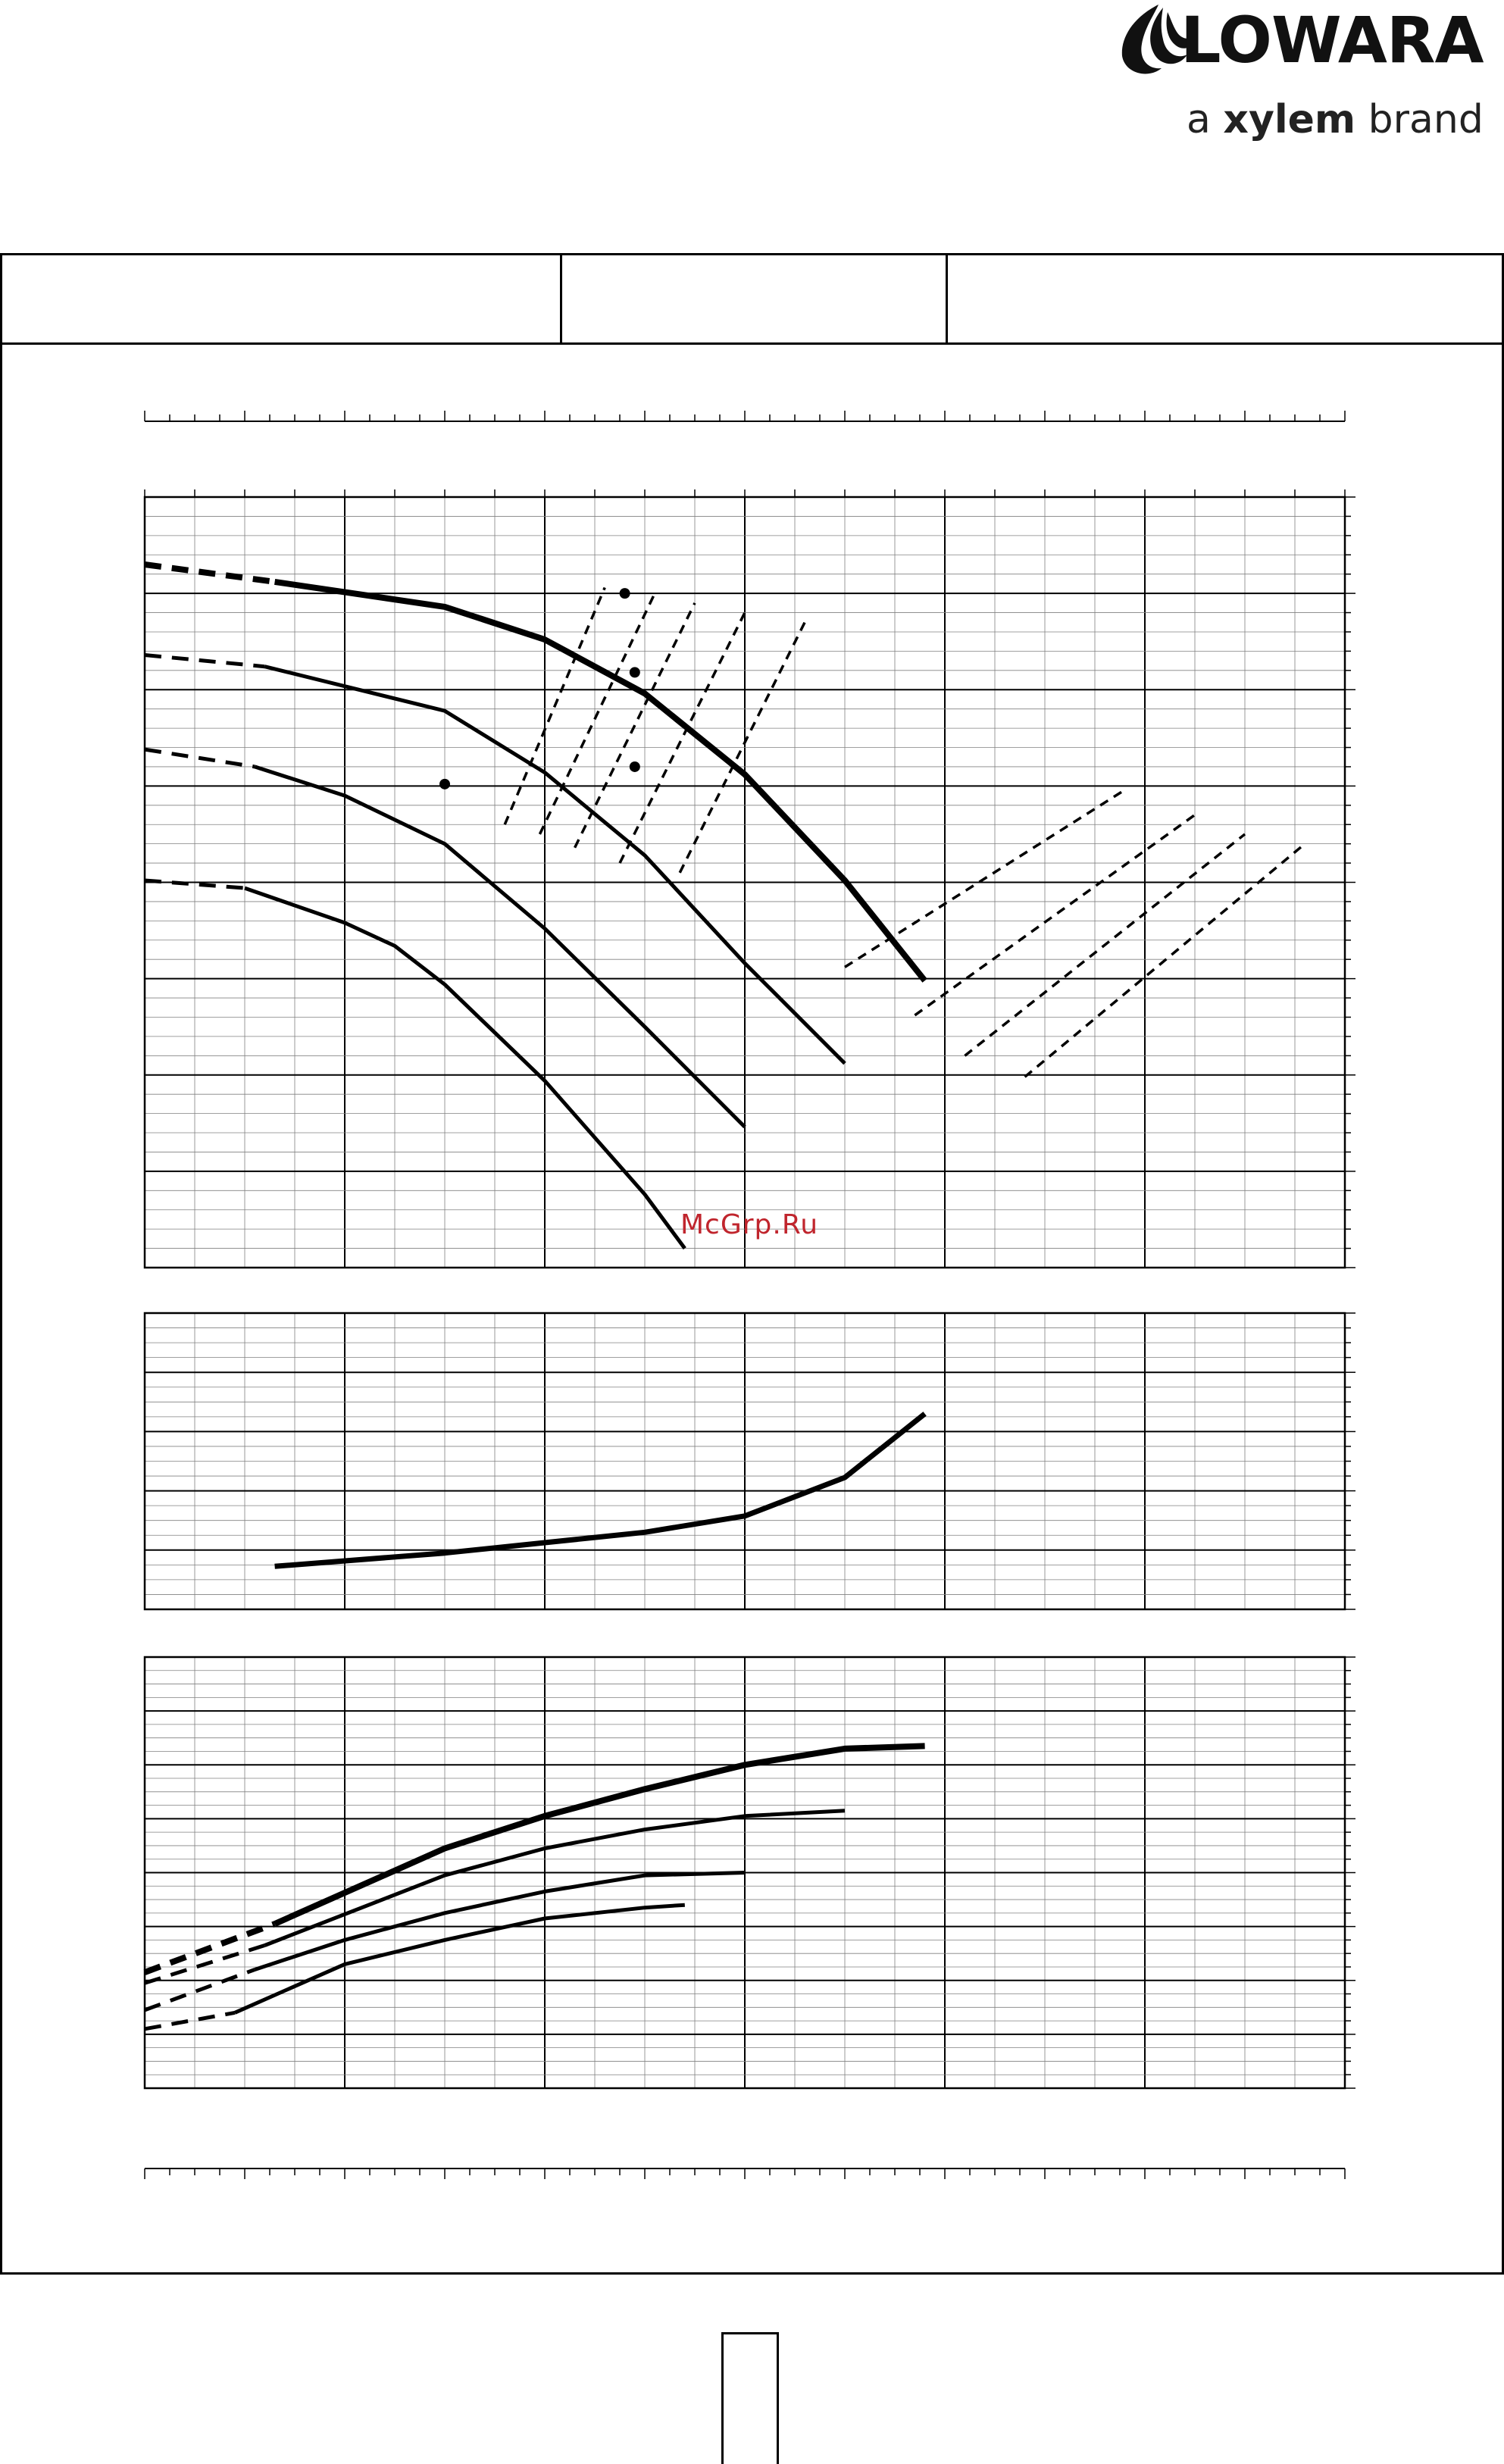  What do you see at coordinates (194, 884) in the screenshot?
I see `head-curve-4-dashed` at bounding box center [194, 884].